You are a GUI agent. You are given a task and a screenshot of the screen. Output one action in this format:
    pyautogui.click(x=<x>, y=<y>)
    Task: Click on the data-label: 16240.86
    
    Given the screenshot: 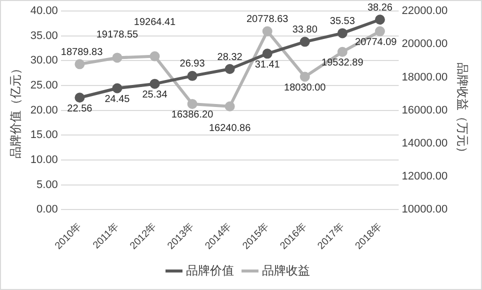 What is the action you would take?
    pyautogui.click(x=230, y=128)
    